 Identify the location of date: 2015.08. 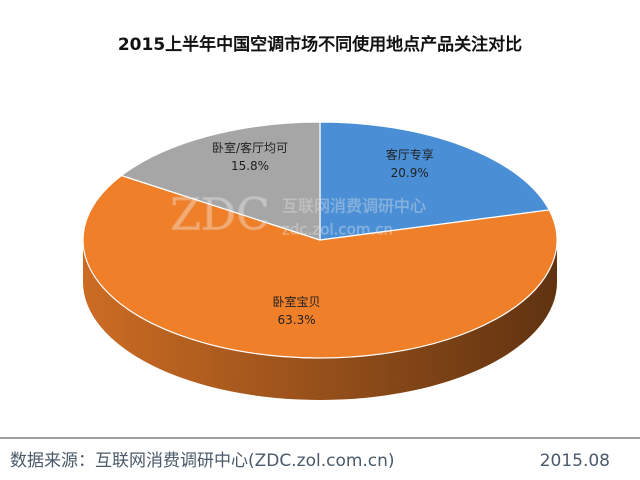
(575, 461).